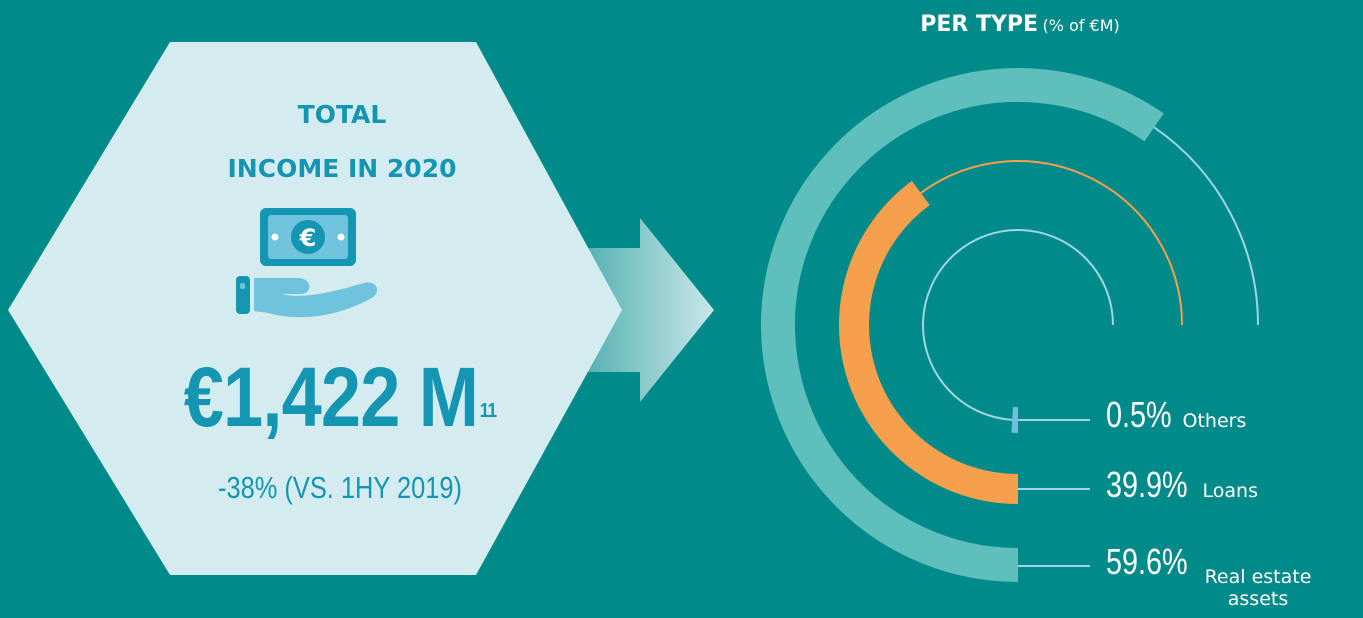 The width and height of the screenshot is (1363, 618). Describe the element at coordinates (1258, 588) in the screenshot. I see `category-label-real-estate: Real estate assets` at that location.